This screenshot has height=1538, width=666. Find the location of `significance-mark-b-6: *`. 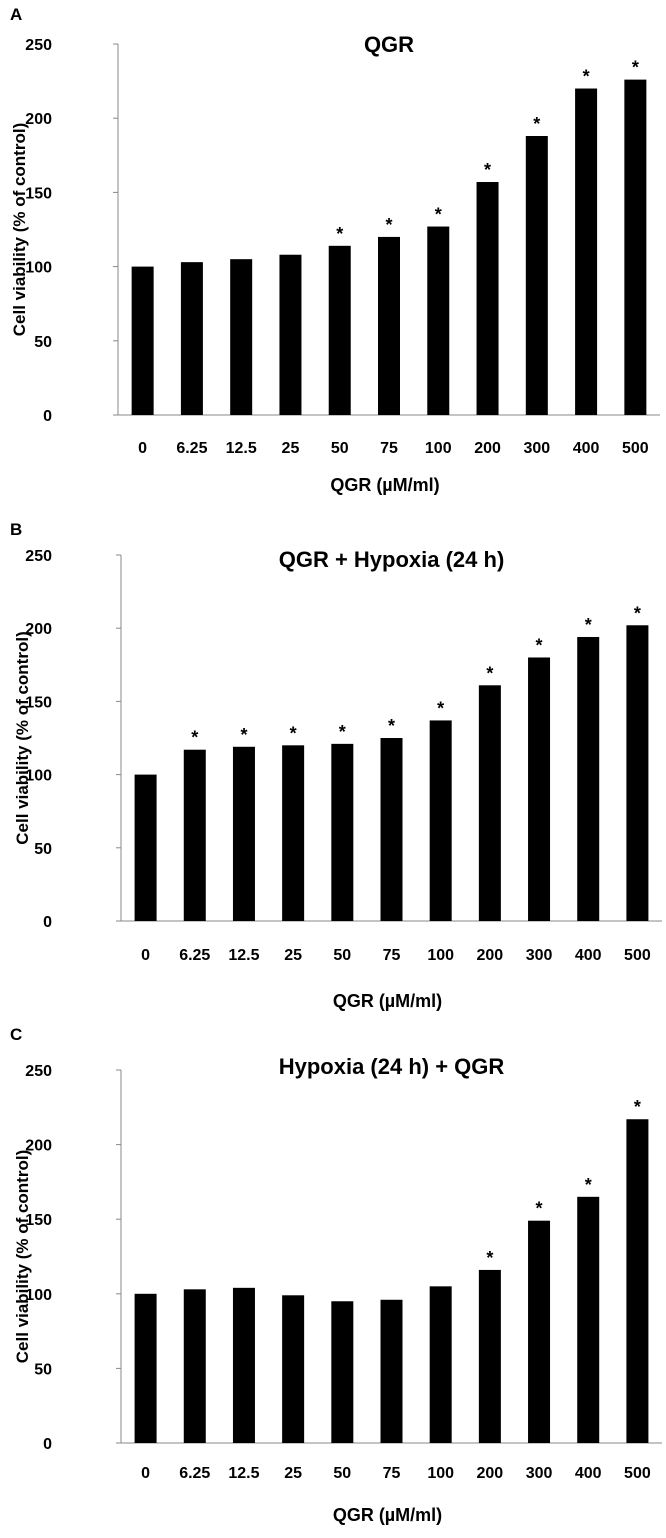

significance-mark-b-6: * is located at coordinates (440, 708).